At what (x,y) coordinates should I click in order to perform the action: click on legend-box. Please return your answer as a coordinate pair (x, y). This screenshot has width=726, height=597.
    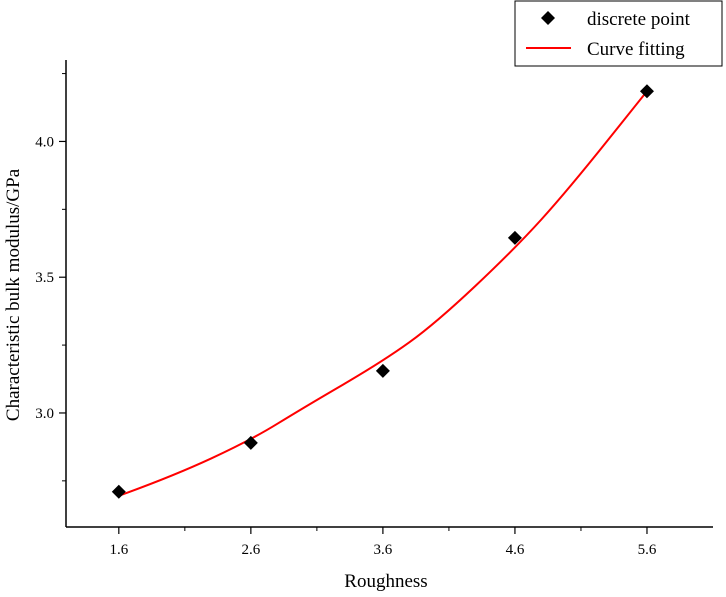
    Looking at the image, I should click on (618, 33).